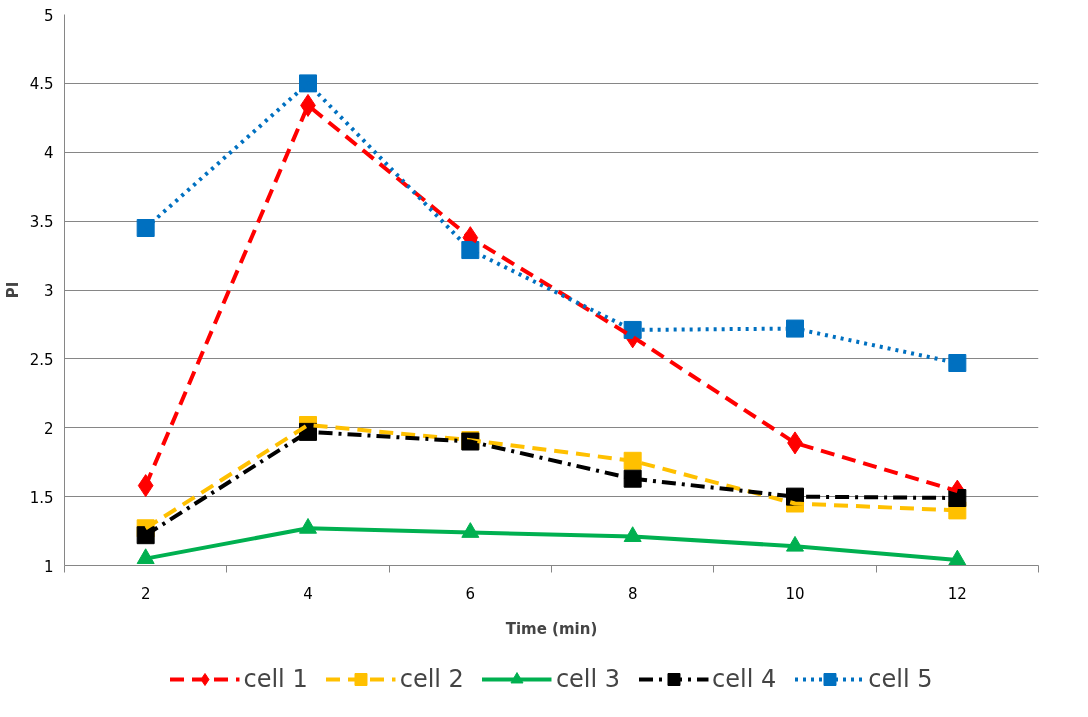 This screenshot has height=717, width=1088. I want to click on x-tick-label: 4, so click(308, 593).